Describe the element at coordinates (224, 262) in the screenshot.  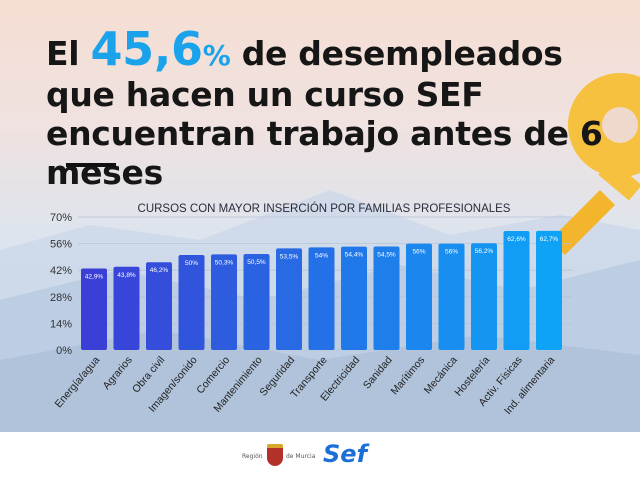
I see `bar-value-label: 50,3%` at that location.